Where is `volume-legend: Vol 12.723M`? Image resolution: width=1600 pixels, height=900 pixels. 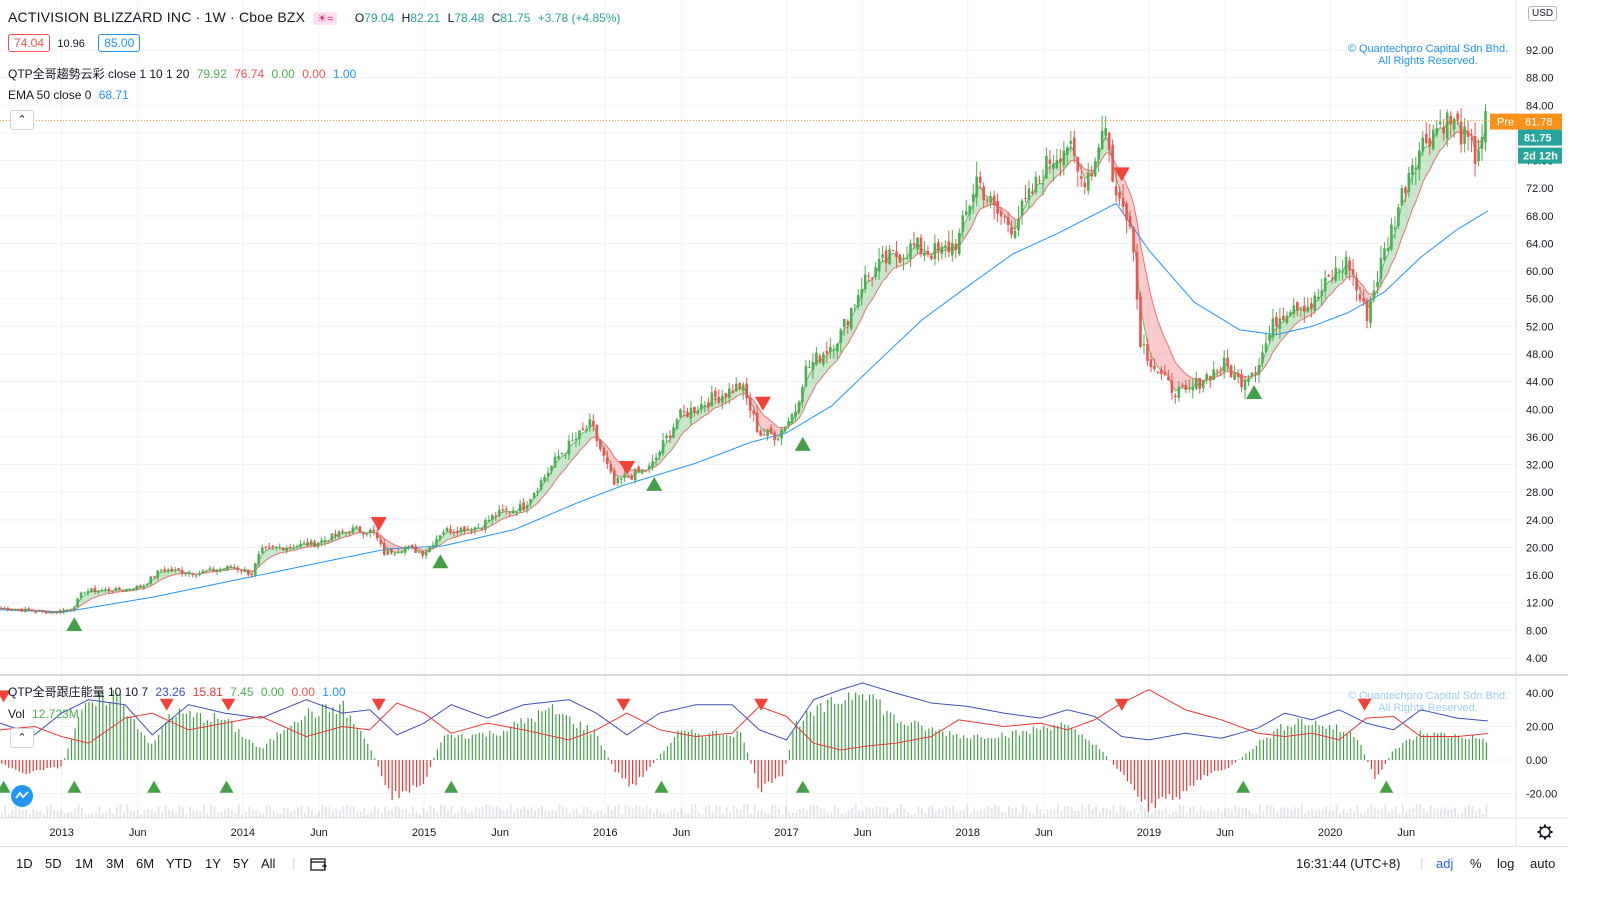 volume-legend: Vol 12.723M is located at coordinates (43, 714).